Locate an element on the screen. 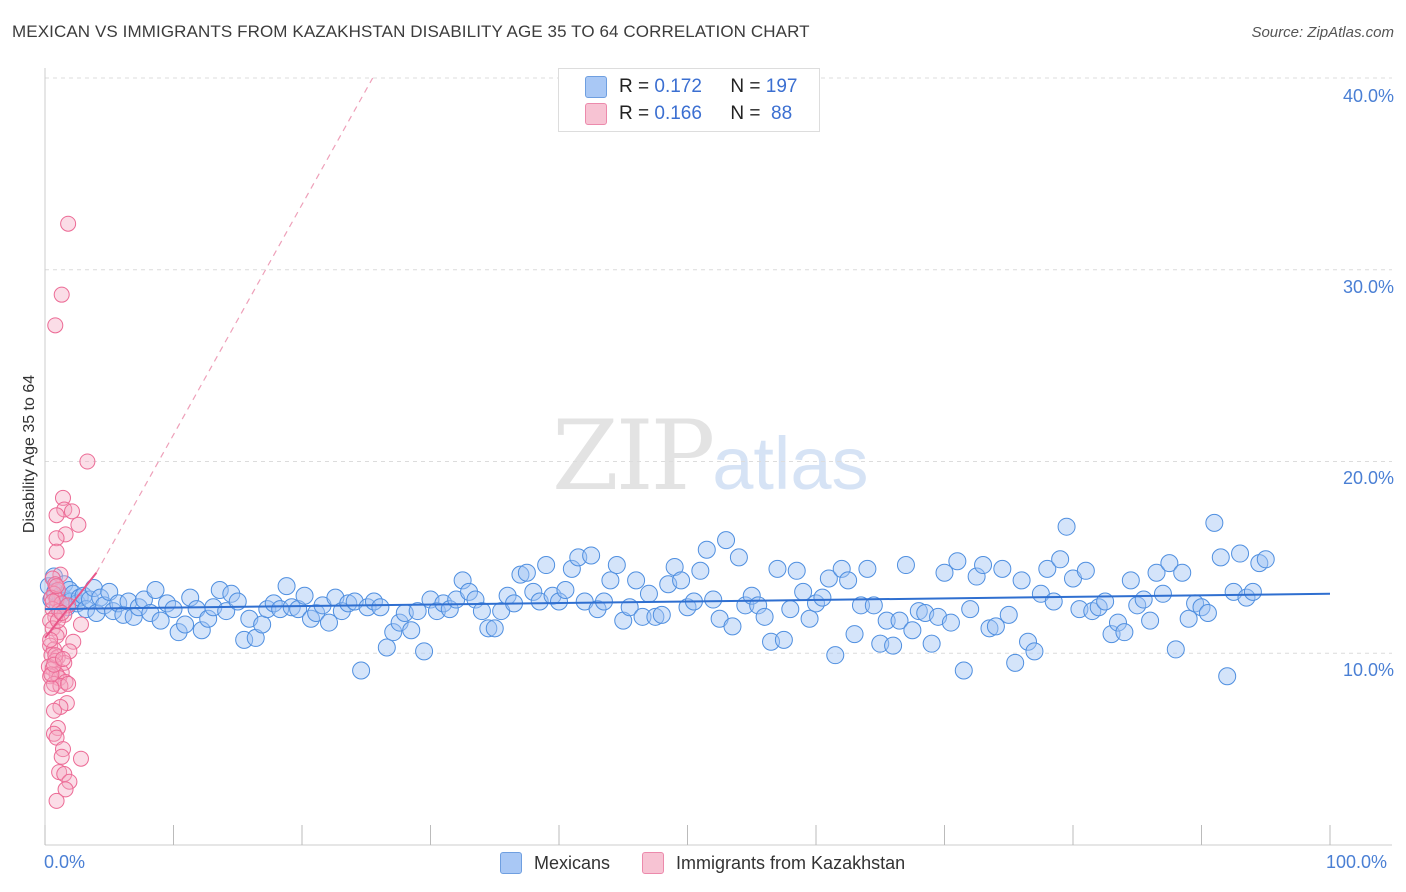 The width and height of the screenshot is (1406, 892). series-legend-mexicans: Mexicans is located at coordinates (555, 863).